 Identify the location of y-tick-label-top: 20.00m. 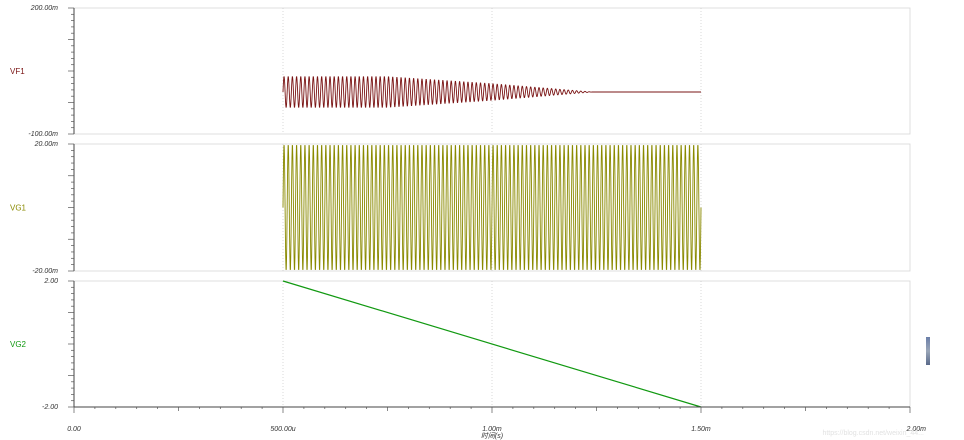
(46, 144).